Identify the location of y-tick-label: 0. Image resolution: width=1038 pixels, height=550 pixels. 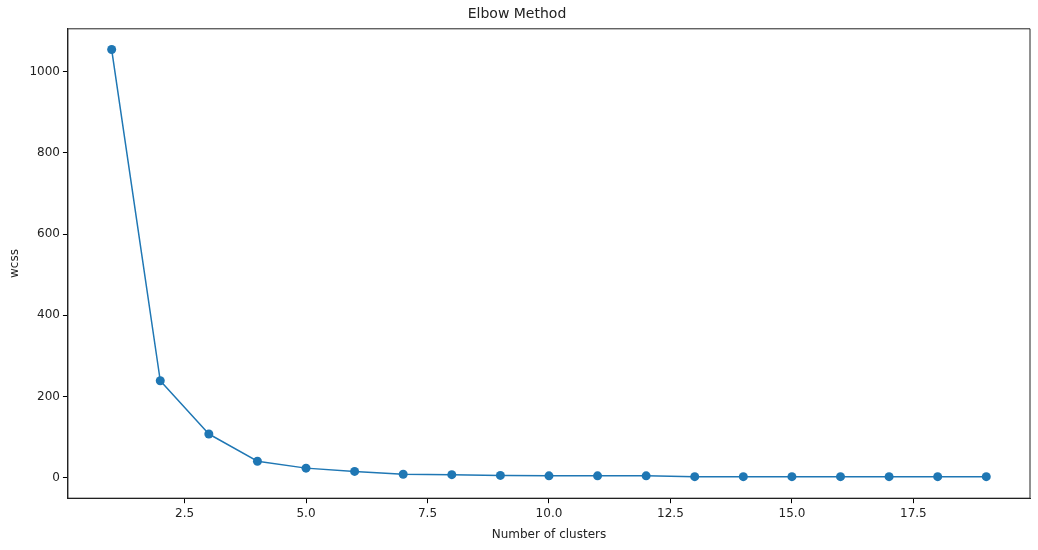
(56, 477).